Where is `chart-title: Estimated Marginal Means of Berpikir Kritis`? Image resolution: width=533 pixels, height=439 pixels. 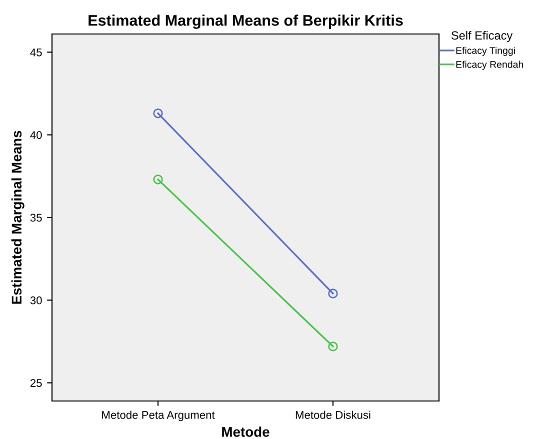
chart-title: Estimated Marginal Means of Berpikir Kritis is located at coordinates (245, 21).